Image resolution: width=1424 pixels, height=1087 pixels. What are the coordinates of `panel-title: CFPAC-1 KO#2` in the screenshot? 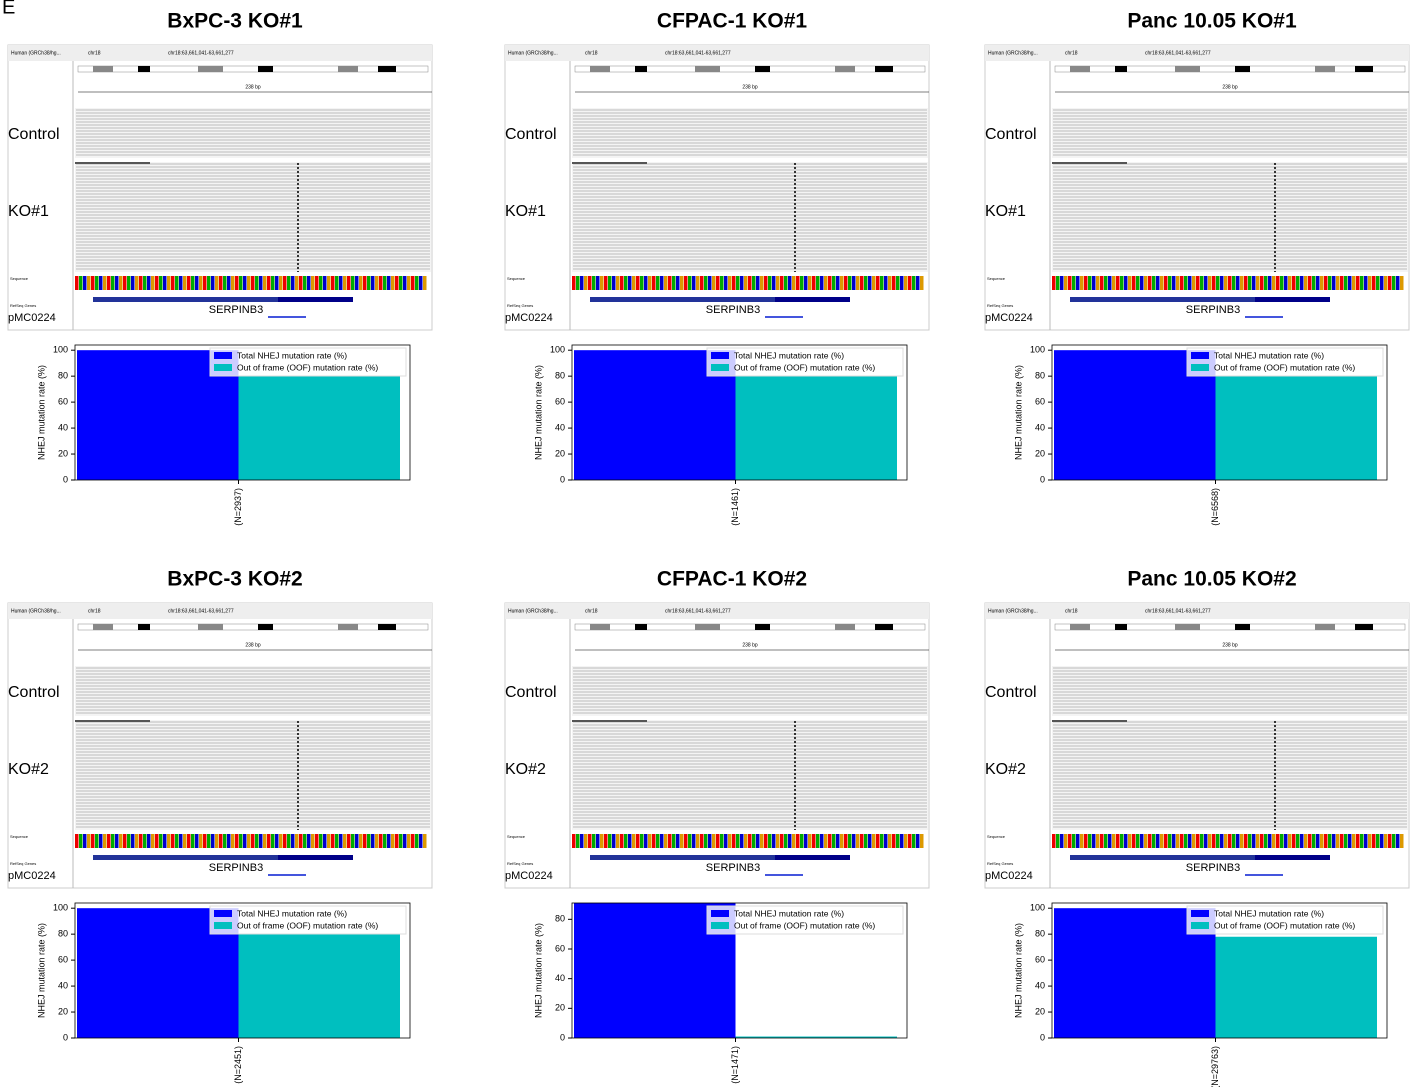 It's located at (732, 579).